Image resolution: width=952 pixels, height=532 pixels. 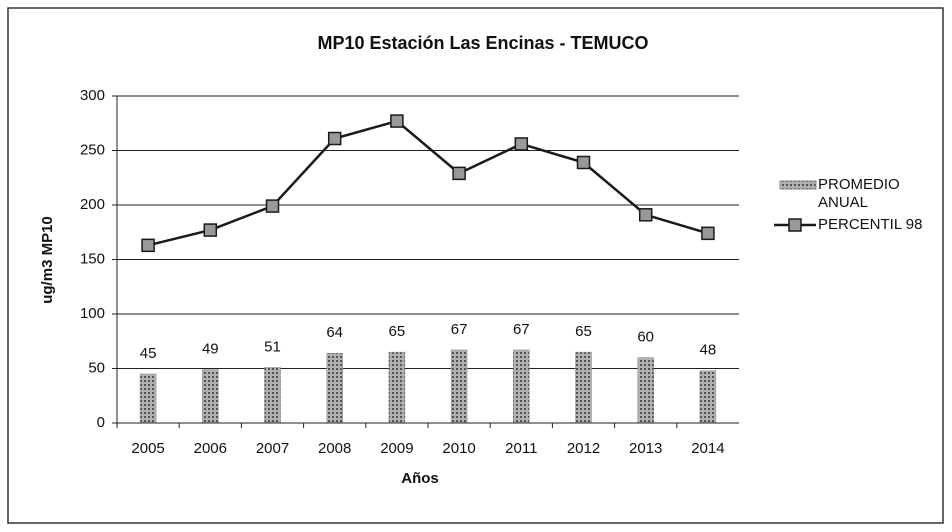 What do you see at coordinates (210, 448) in the screenshot?
I see `x-tick-label: 2006` at bounding box center [210, 448].